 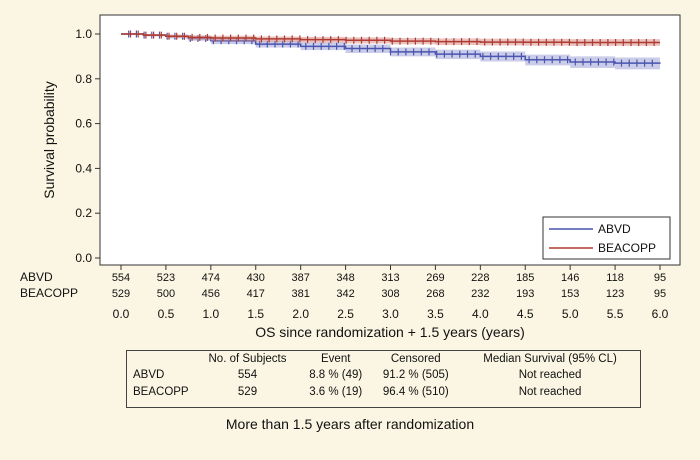 I want to click on at-risk-value: 417, so click(x=256, y=294).